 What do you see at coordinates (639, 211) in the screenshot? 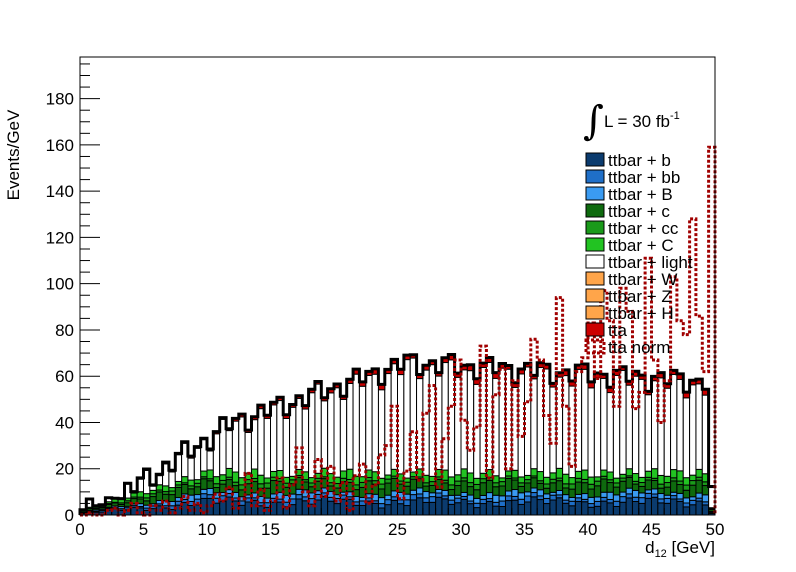
I see `legend-label: ttbar + c` at bounding box center [639, 211].